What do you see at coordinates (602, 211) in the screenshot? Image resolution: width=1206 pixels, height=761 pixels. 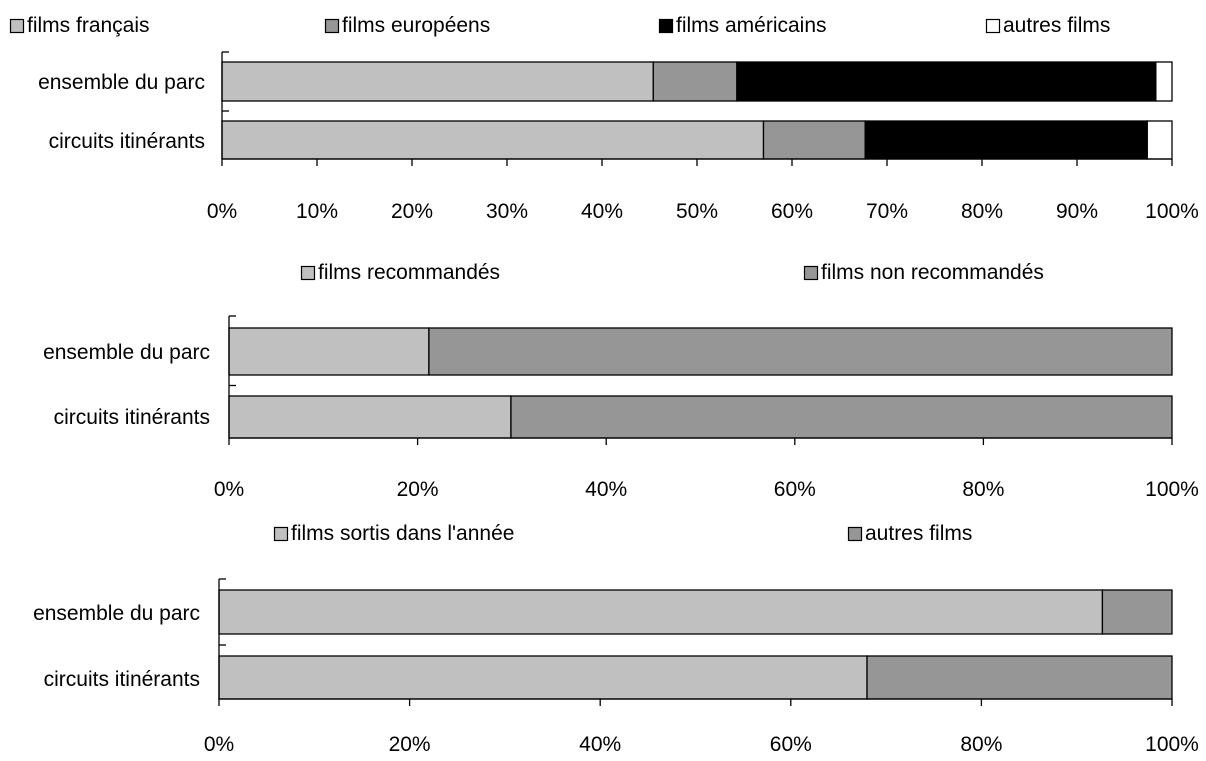 I see `x-tick-label-5: 40%` at bounding box center [602, 211].